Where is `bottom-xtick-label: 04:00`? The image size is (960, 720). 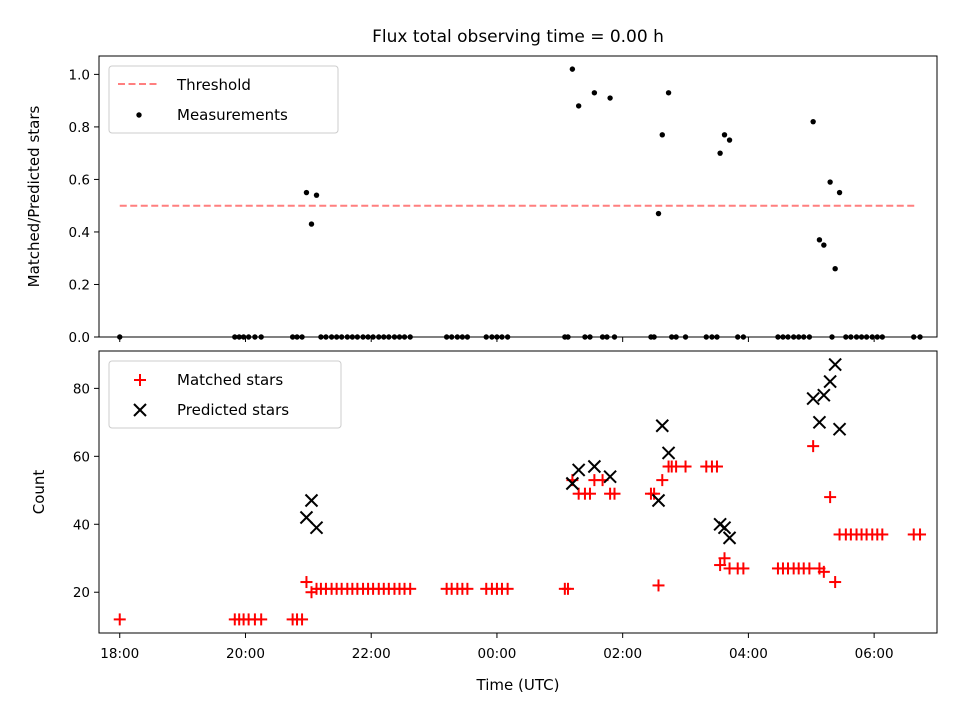 bottom-xtick-label: 04:00 is located at coordinates (748, 654).